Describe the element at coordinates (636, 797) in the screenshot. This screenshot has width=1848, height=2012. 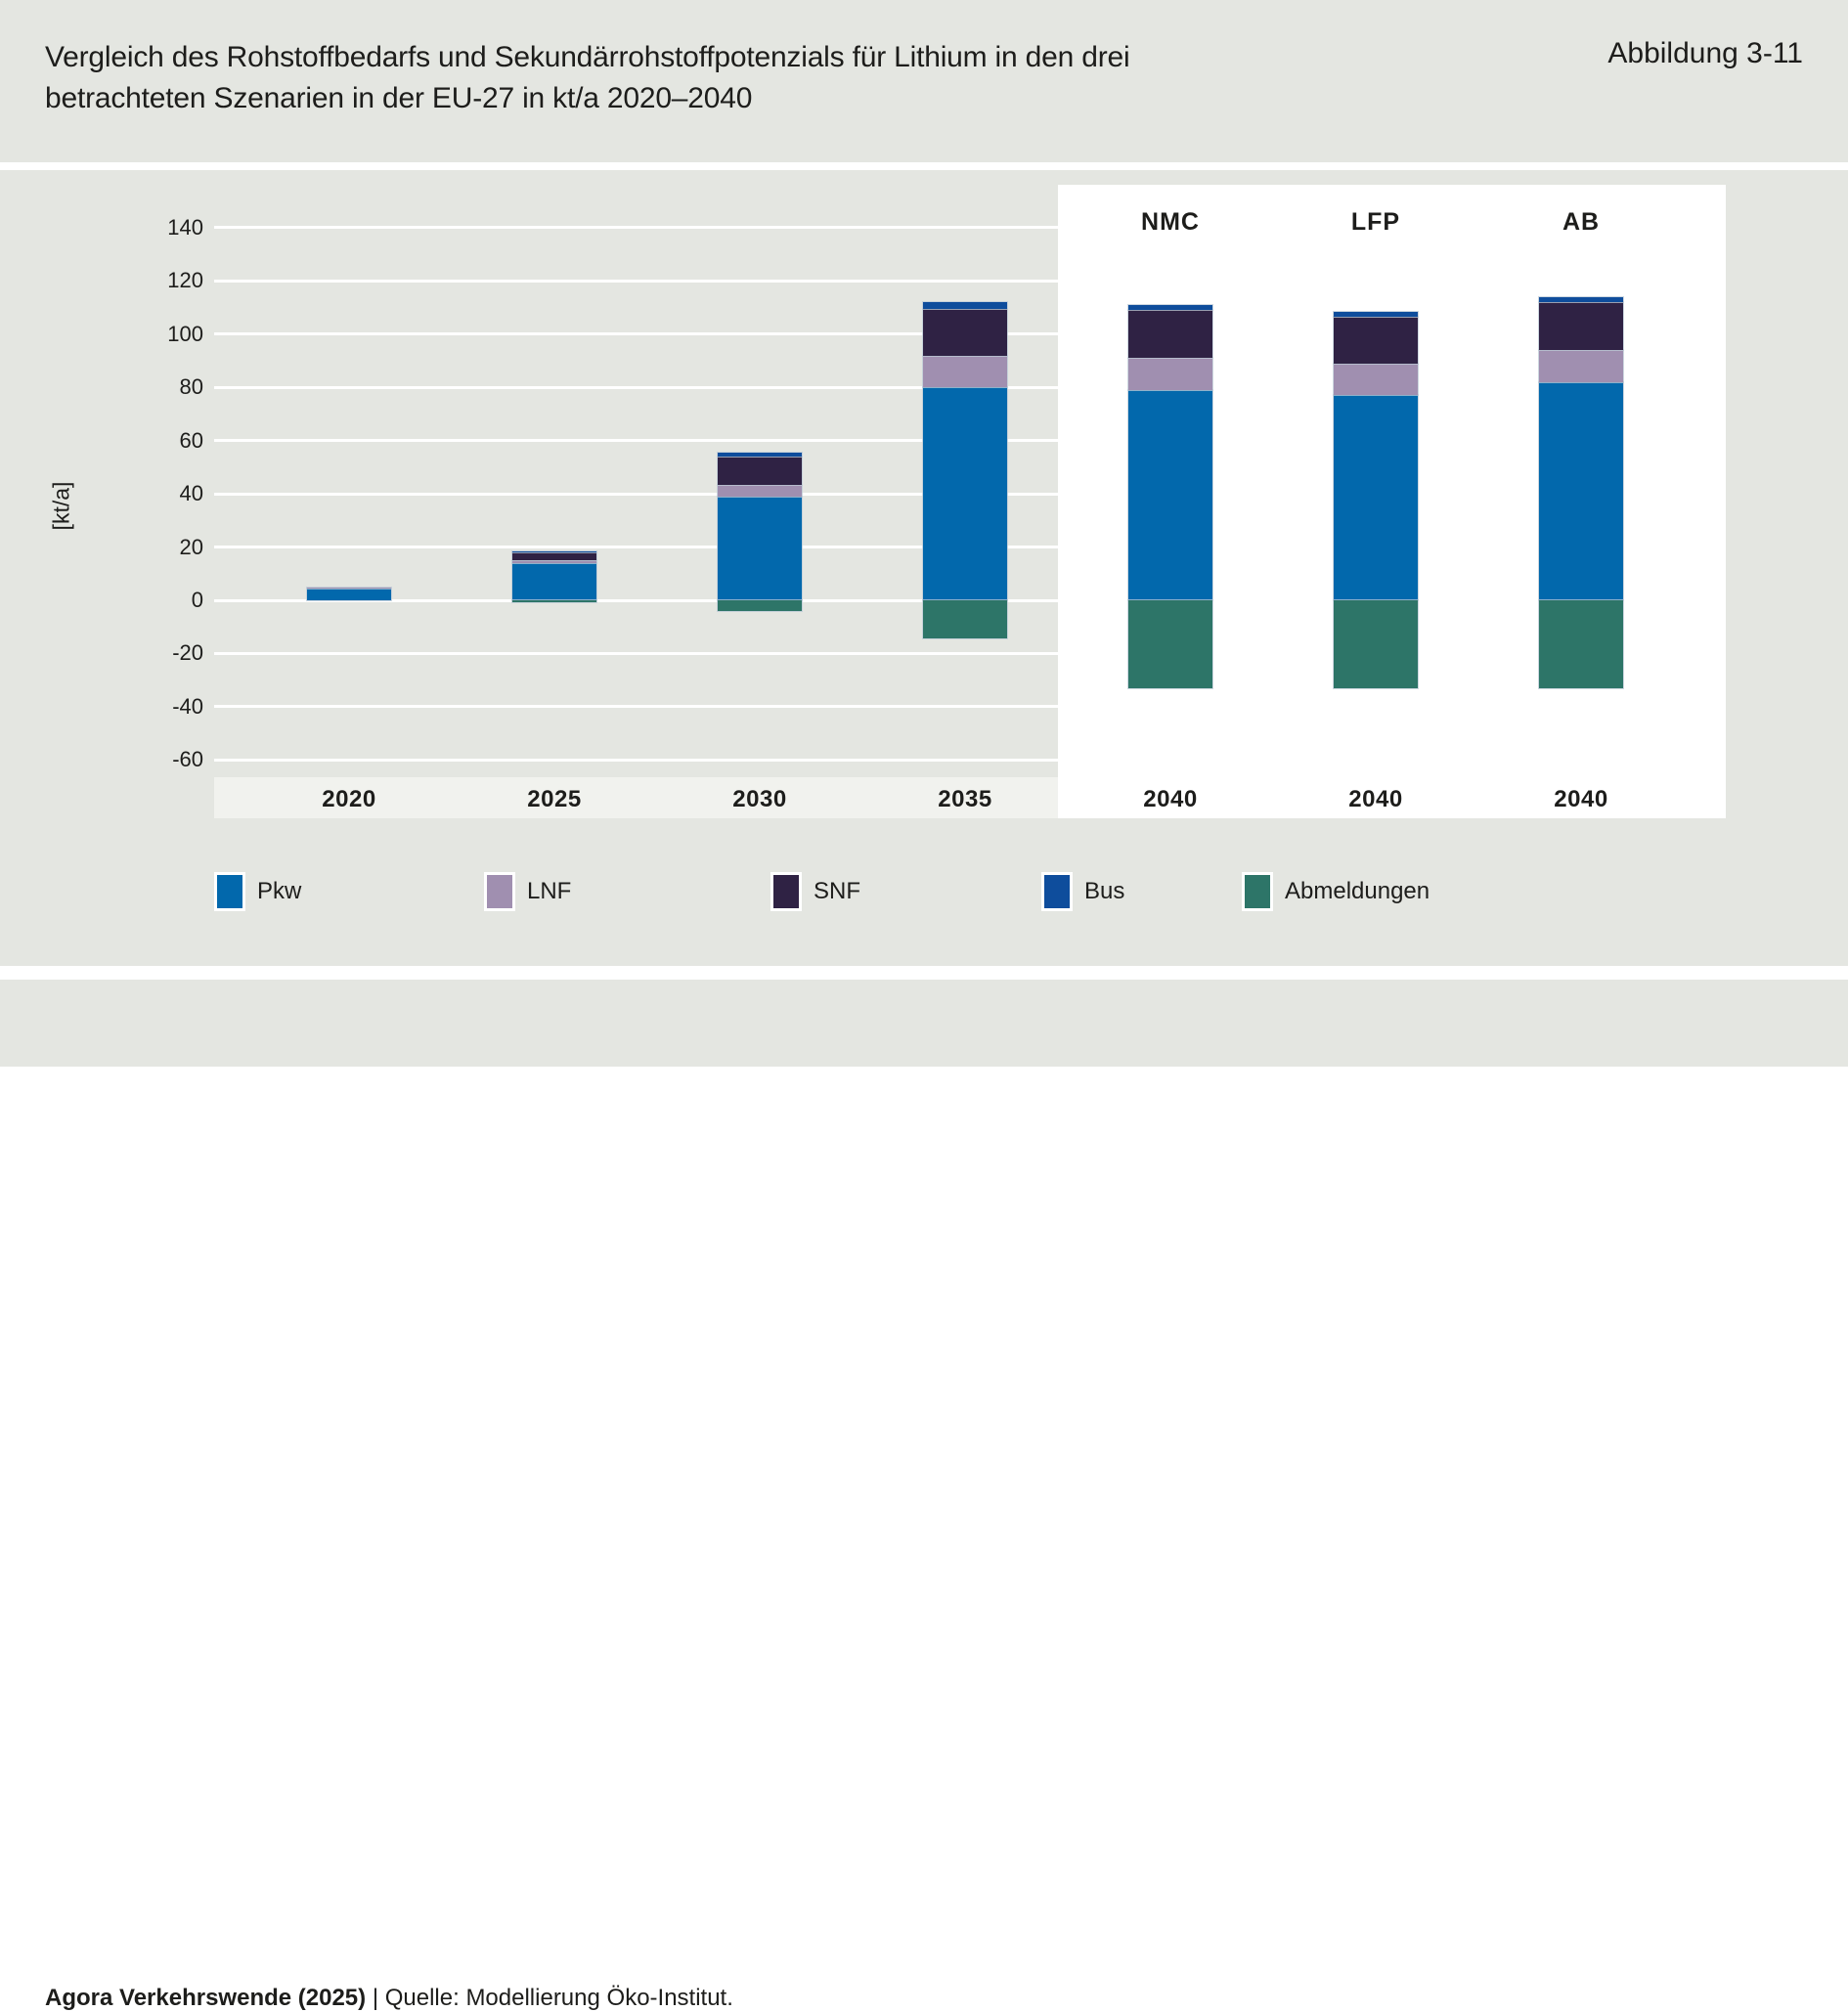
I see `x-axis-strip` at that location.